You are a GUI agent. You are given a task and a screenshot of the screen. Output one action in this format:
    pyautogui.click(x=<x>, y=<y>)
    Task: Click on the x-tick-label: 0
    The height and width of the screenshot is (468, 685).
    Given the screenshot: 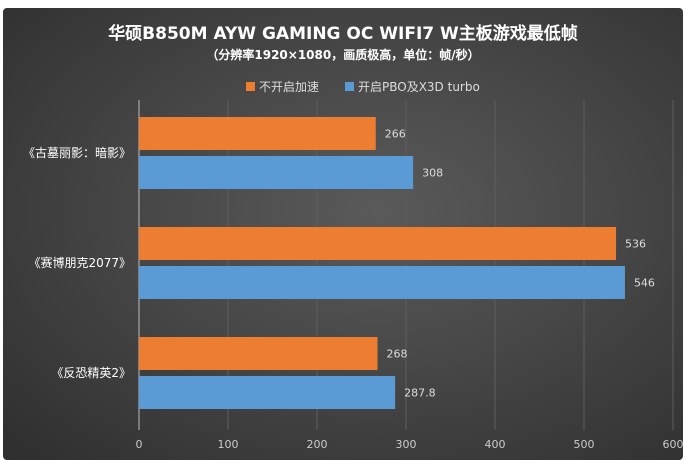 What is the action you would take?
    pyautogui.click(x=139, y=444)
    